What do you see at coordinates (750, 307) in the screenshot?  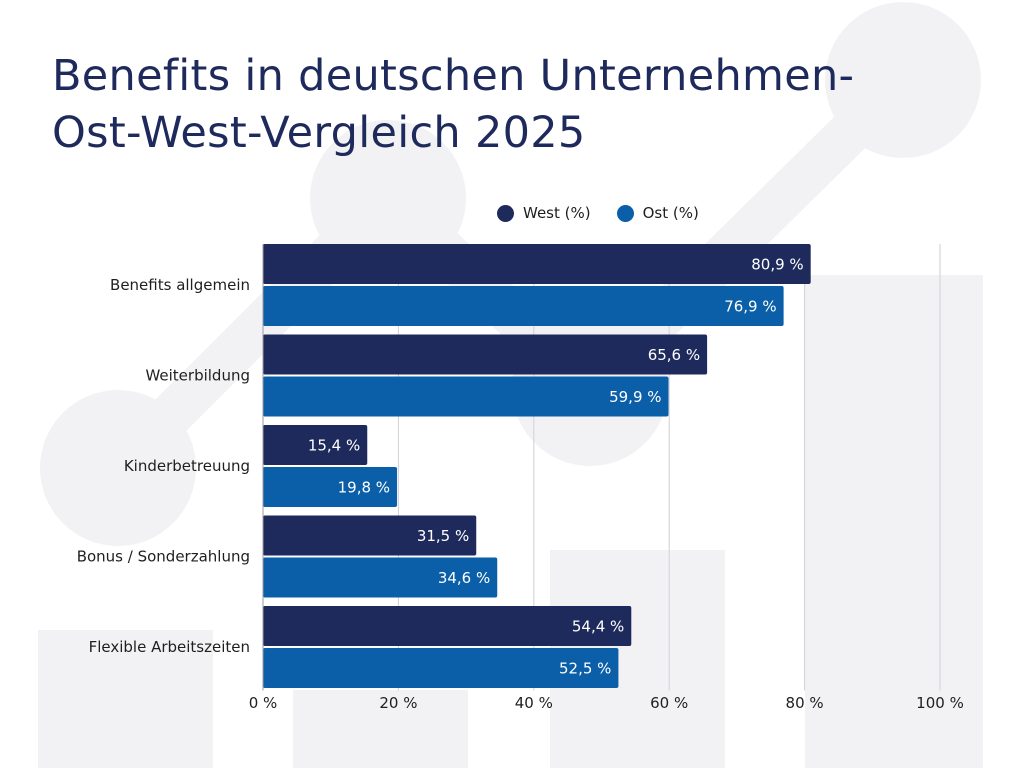 I see `data-label: 76,9 %` at bounding box center [750, 307].